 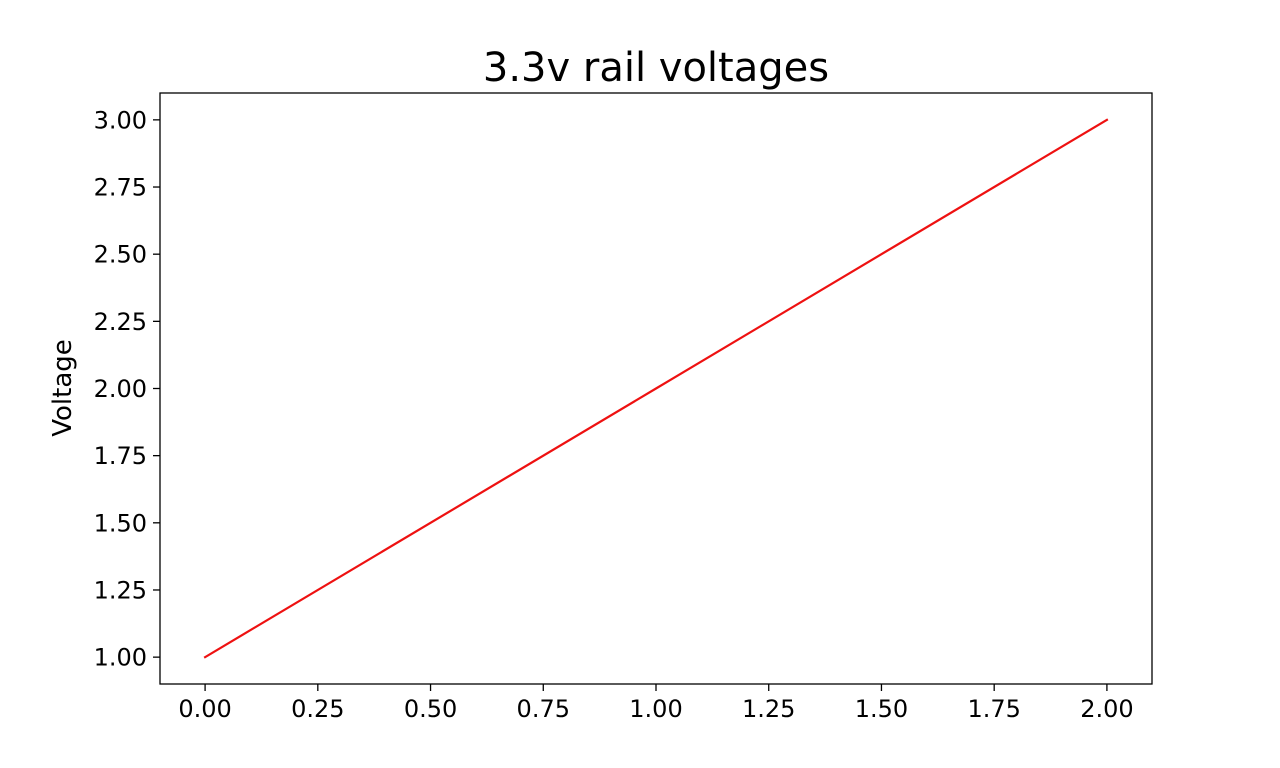 I want to click on x-axis-ticks: 0.00 0.25 0.50 0.75 1.00 1.25 1.50 1.75 2.00, so click(x=656, y=703).